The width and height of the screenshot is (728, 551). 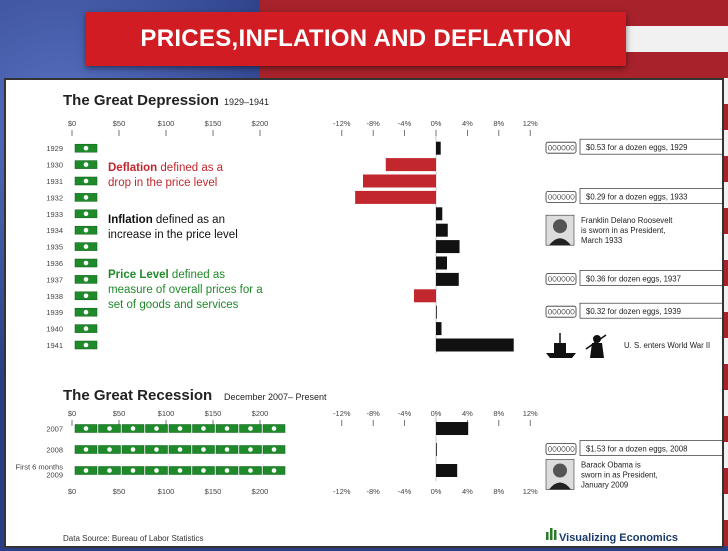 I want to click on recession-title: The Great Recession, so click(x=137, y=395).